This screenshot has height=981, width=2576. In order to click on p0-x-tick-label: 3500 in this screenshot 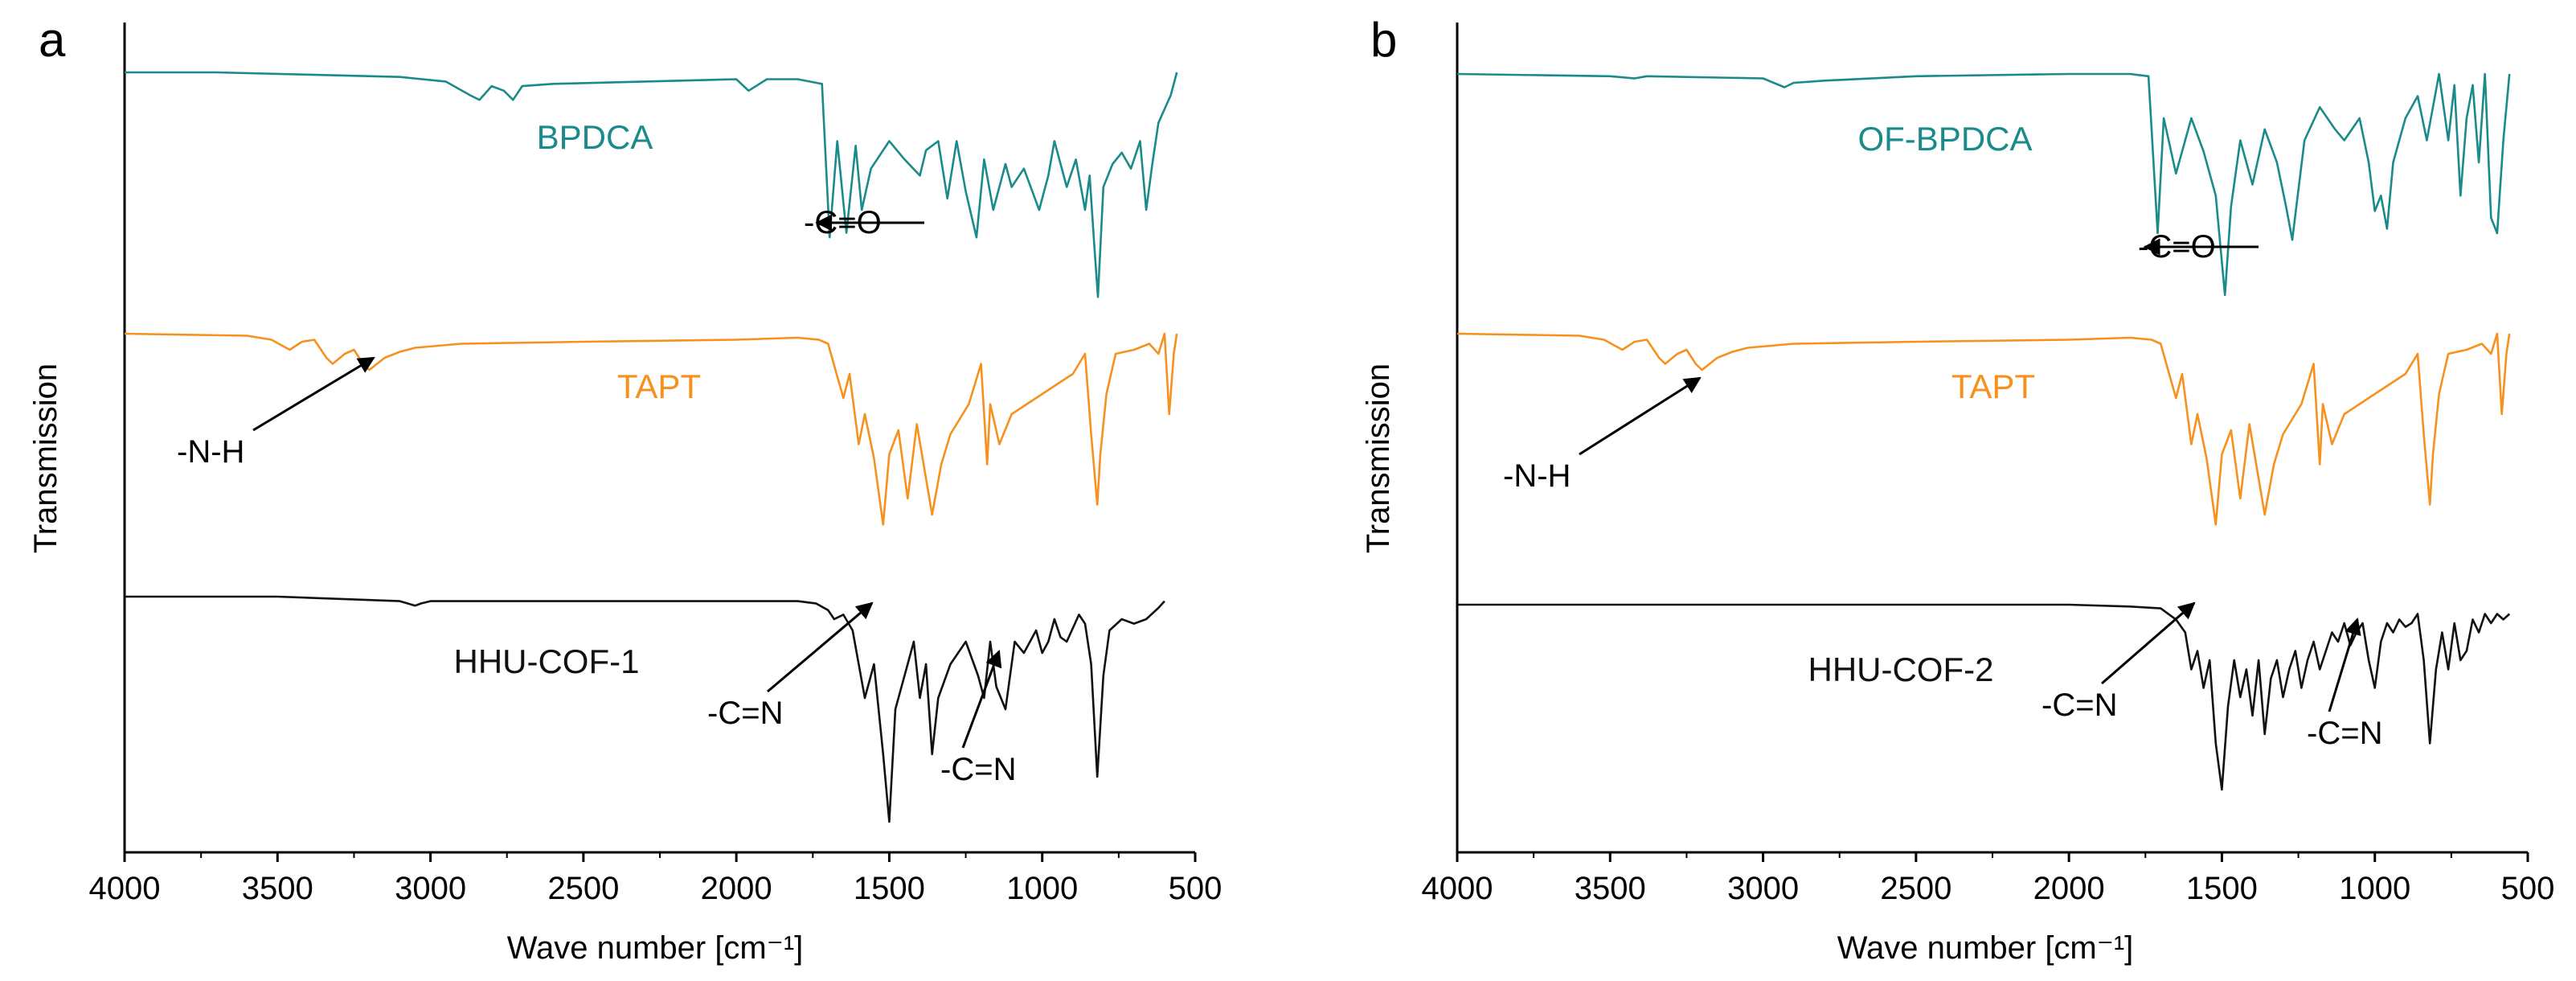, I will do `click(277, 888)`.